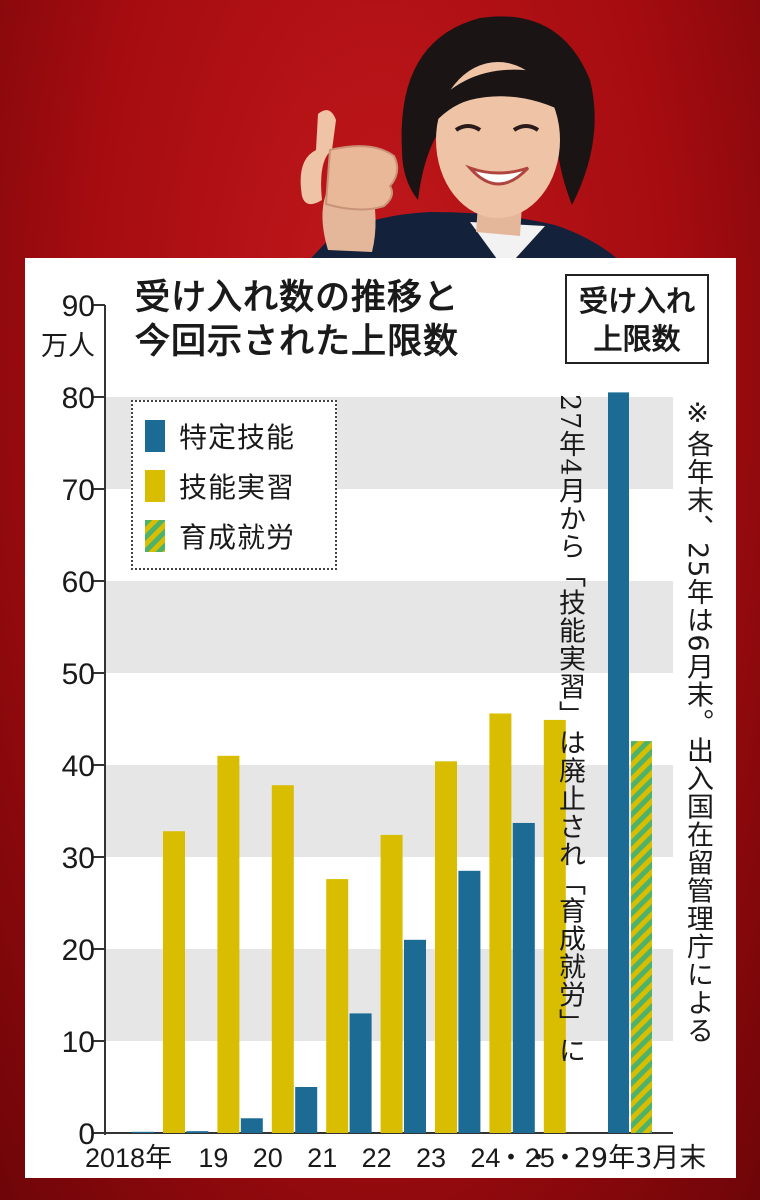 The image size is (760, 1200). Describe the element at coordinates (78, 398) in the screenshot. I see `y-tick-label: 80` at that location.